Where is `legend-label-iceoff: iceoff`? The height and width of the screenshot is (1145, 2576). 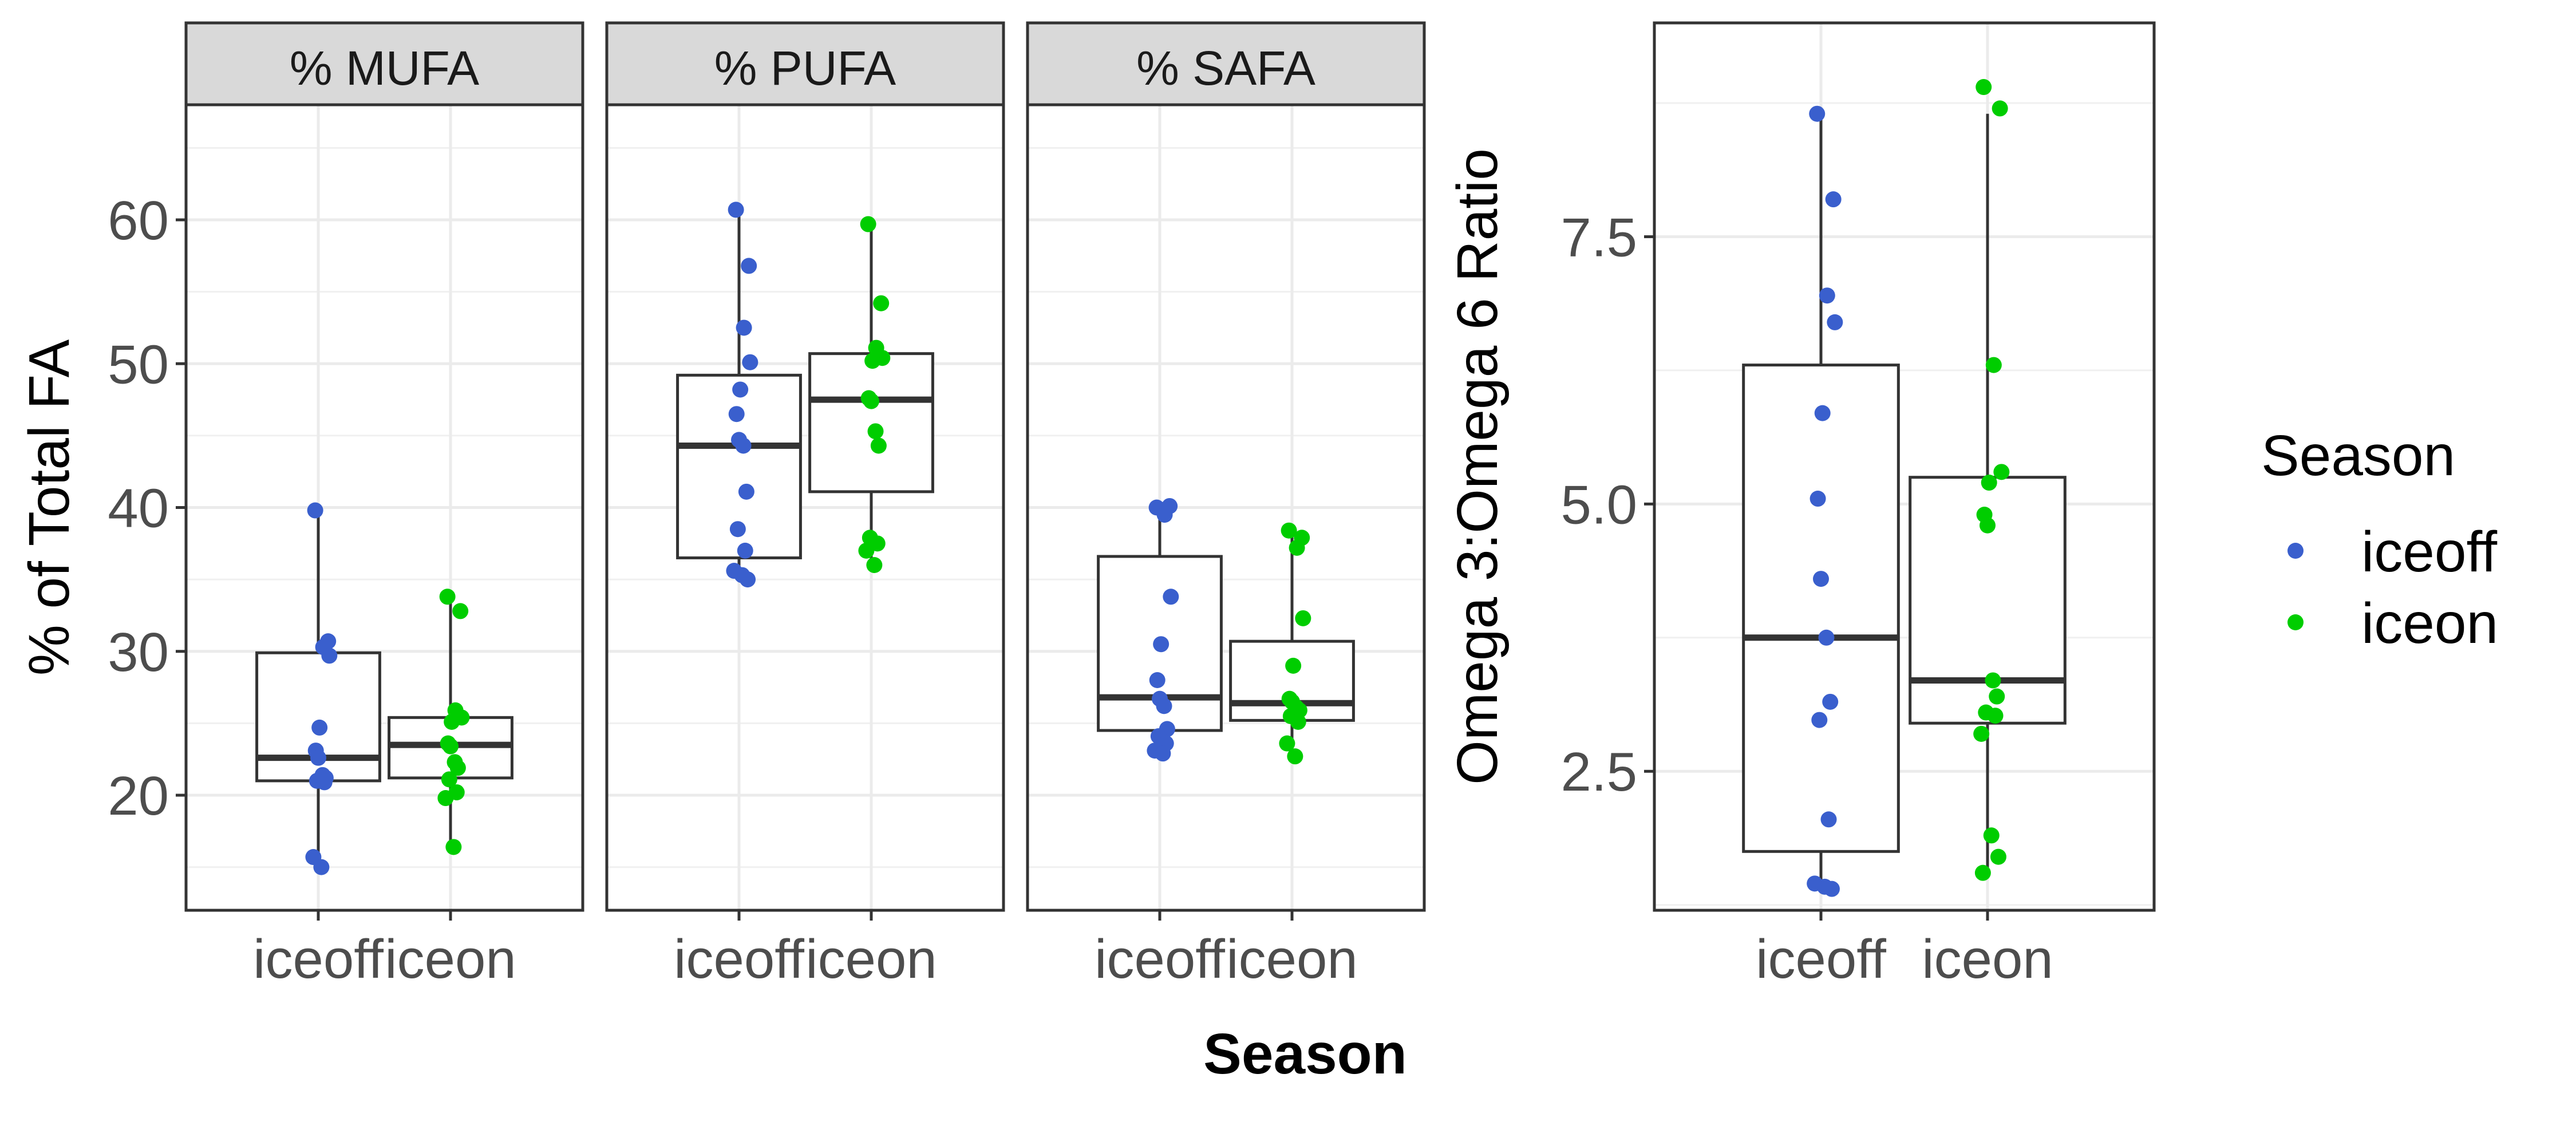
legend-label-iceoff: iceoff is located at coordinates (2429, 552).